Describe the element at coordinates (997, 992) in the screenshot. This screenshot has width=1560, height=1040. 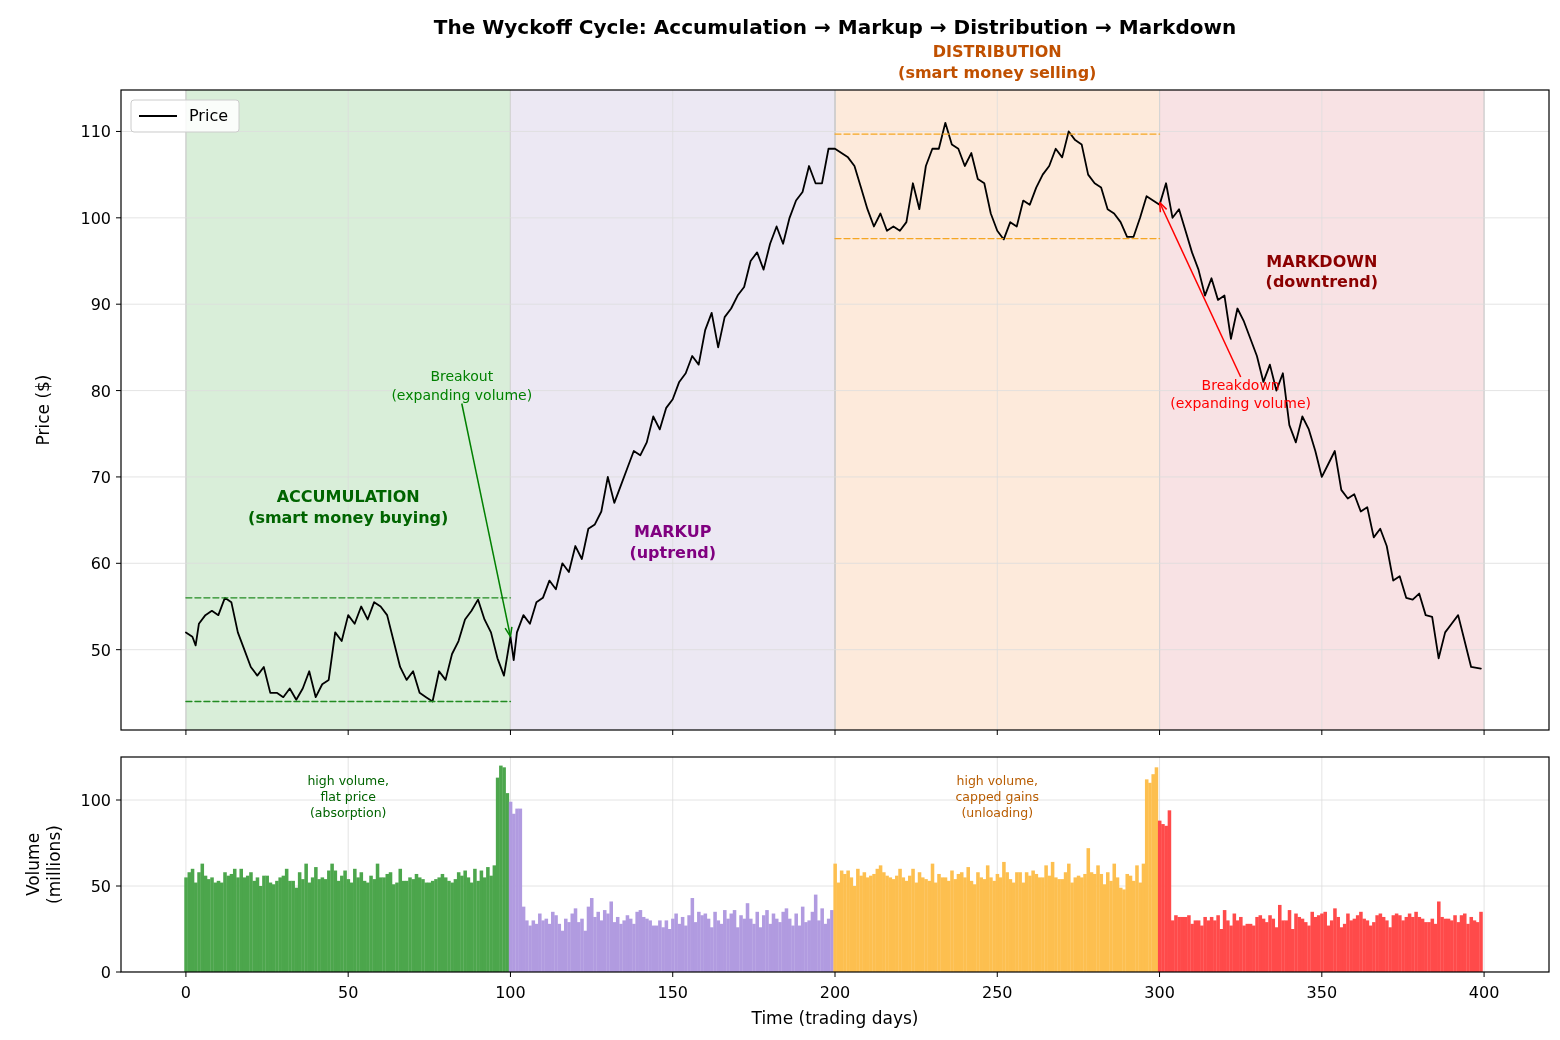
I see `x-tick-label: 250` at that location.